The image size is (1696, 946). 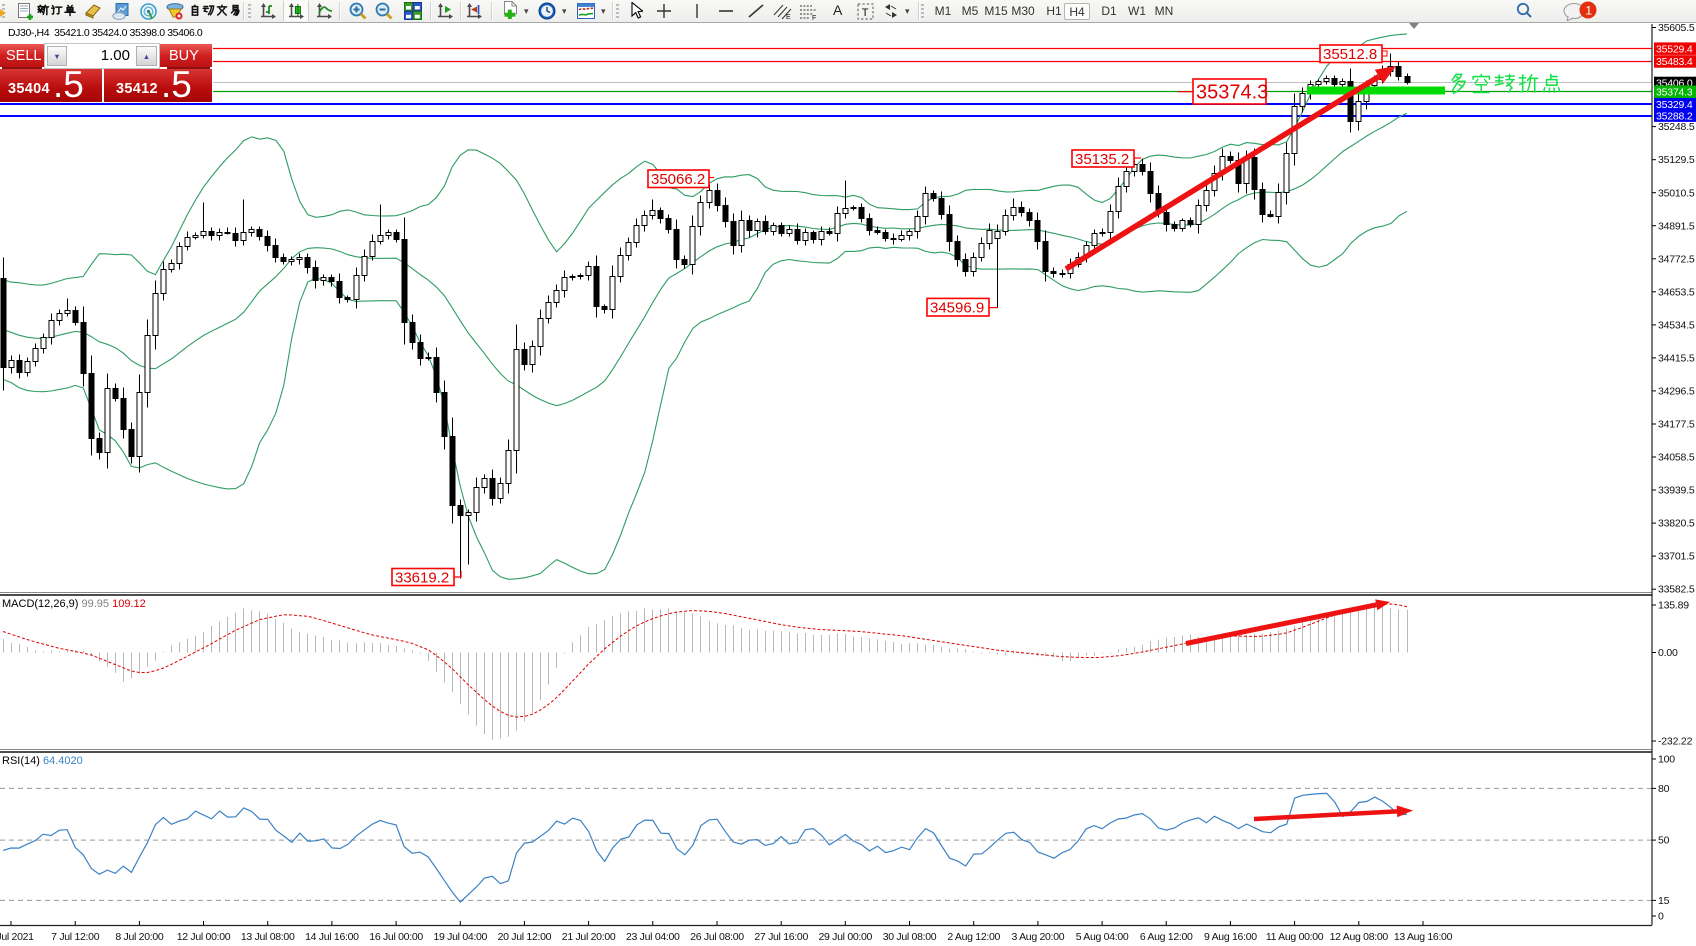 What do you see at coordinates (139, 937) in the screenshot?
I see `svg-text: 8 Jul 20:00` at bounding box center [139, 937].